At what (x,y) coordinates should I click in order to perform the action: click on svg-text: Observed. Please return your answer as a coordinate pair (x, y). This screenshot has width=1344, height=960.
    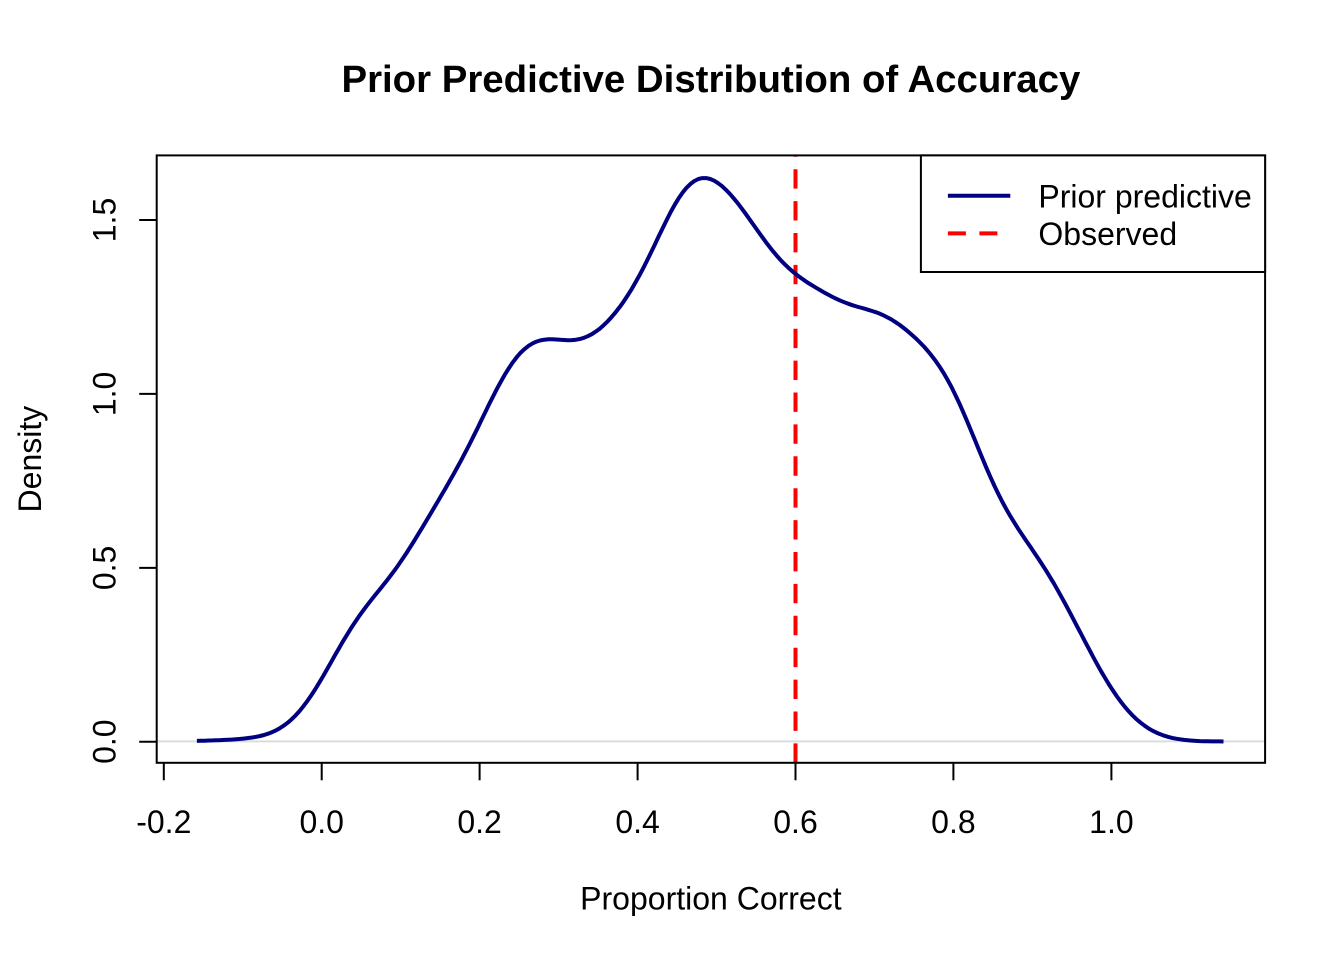
    Looking at the image, I should click on (1107, 234).